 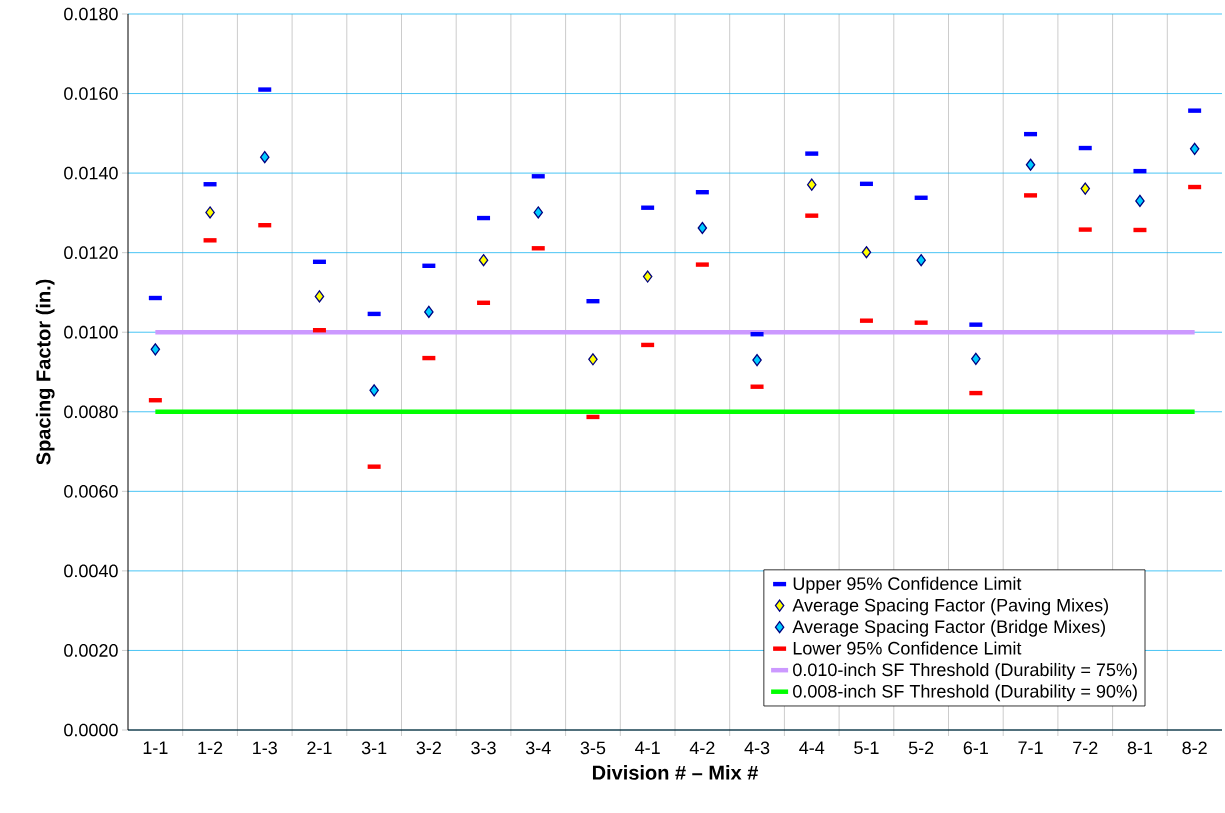 I want to click on y-axis-title: Spacing Factor (in.), so click(x=45, y=372).